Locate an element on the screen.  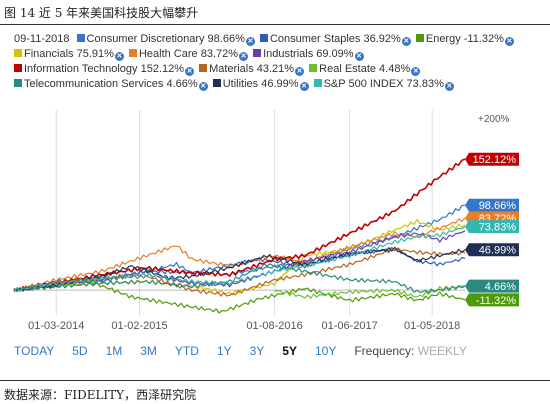
range-button-5d: 5D is located at coordinates (80, 351).